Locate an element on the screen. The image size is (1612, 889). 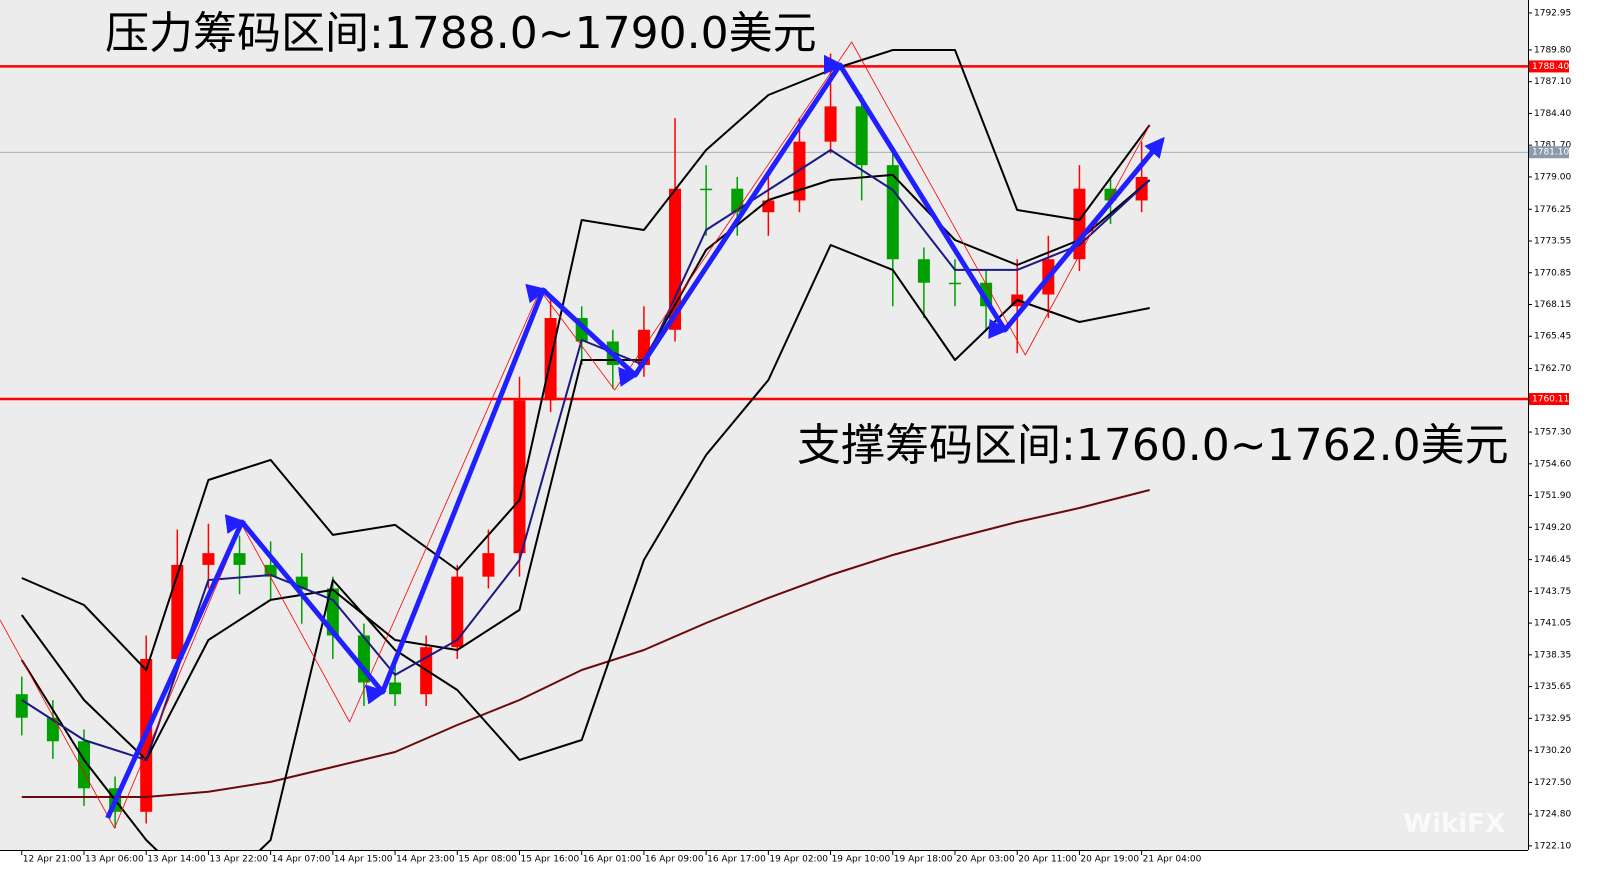
x-tick-label: 19 Apr 02:00 is located at coordinates (798, 860).